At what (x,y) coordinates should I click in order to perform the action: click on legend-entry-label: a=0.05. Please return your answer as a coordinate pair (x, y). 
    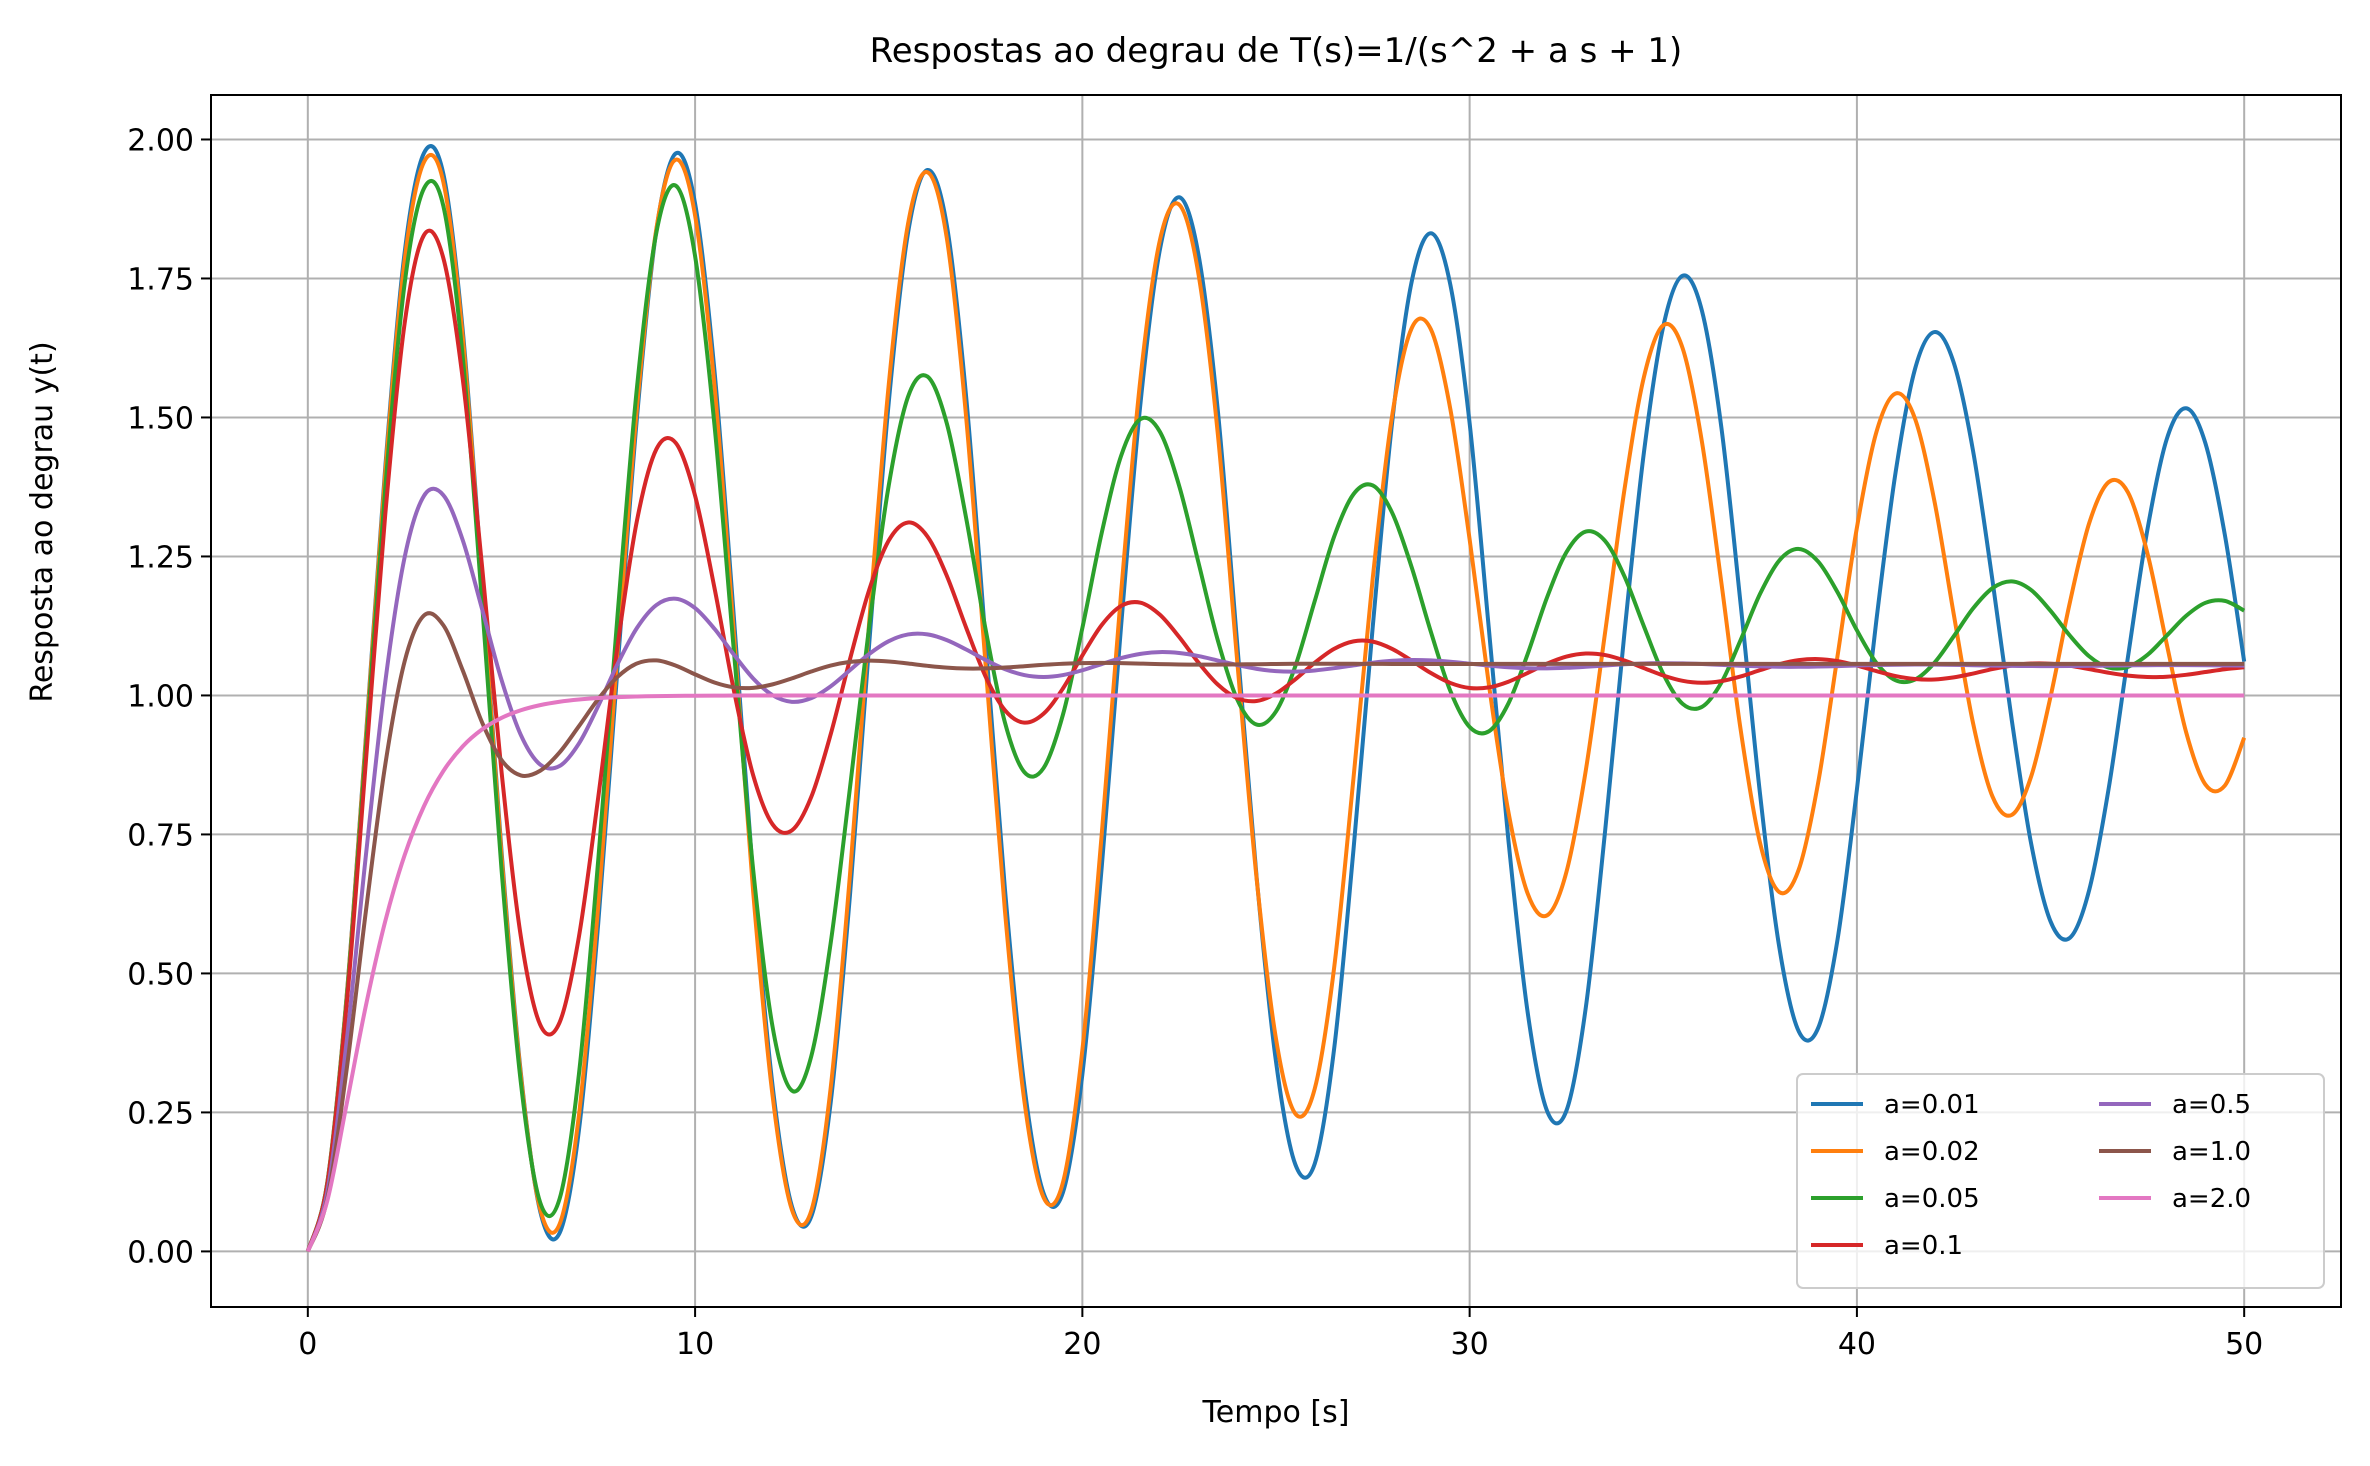
    Looking at the image, I should click on (1932, 1199).